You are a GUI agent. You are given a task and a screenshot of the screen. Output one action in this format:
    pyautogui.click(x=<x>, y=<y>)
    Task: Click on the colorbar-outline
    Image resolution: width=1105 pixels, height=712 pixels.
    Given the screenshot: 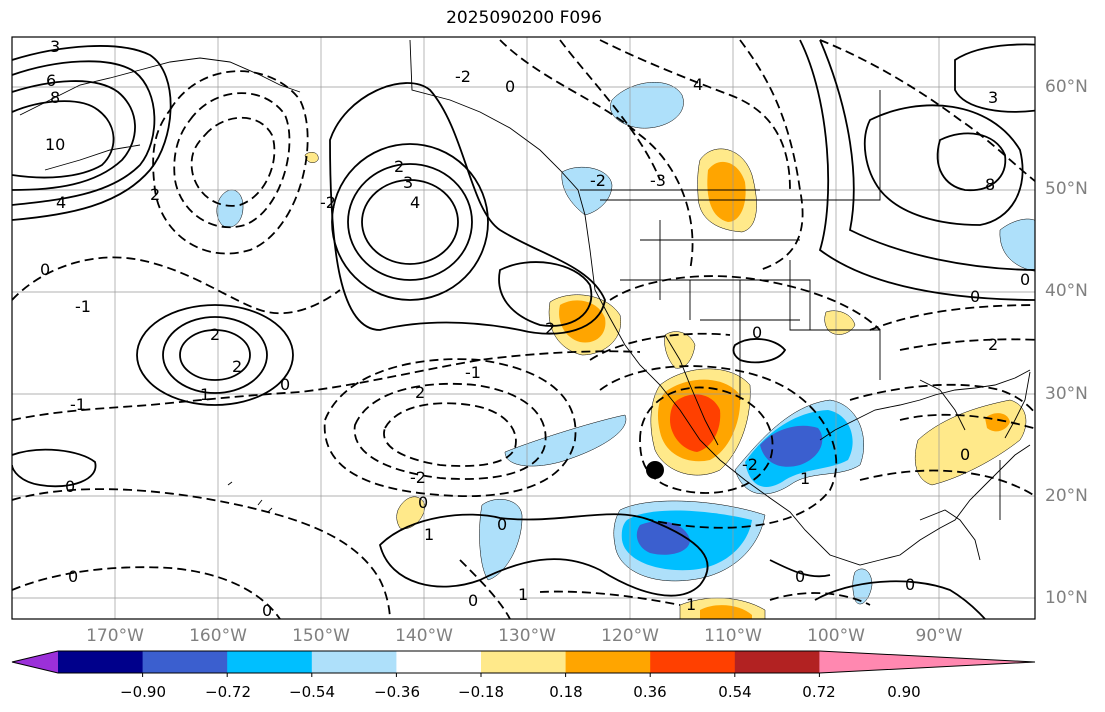 What is the action you would take?
    pyautogui.click(x=523, y=662)
    